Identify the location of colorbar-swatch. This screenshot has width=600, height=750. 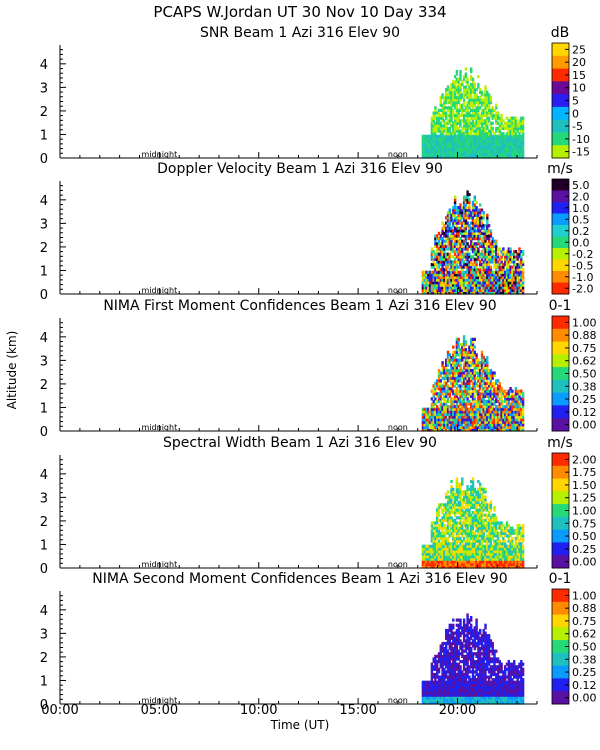
(560, 288).